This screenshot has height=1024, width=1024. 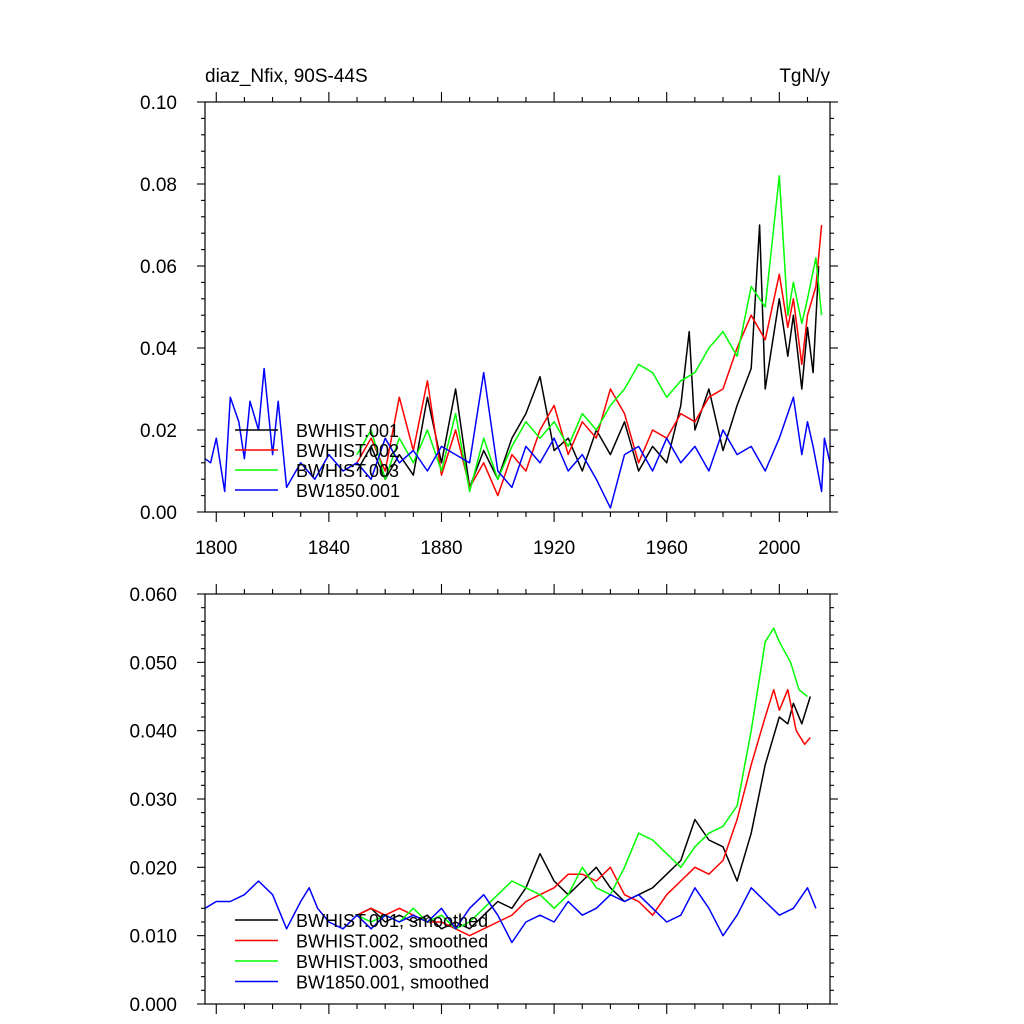 I want to click on legend-label: BWHIST.002, so click(x=347, y=451).